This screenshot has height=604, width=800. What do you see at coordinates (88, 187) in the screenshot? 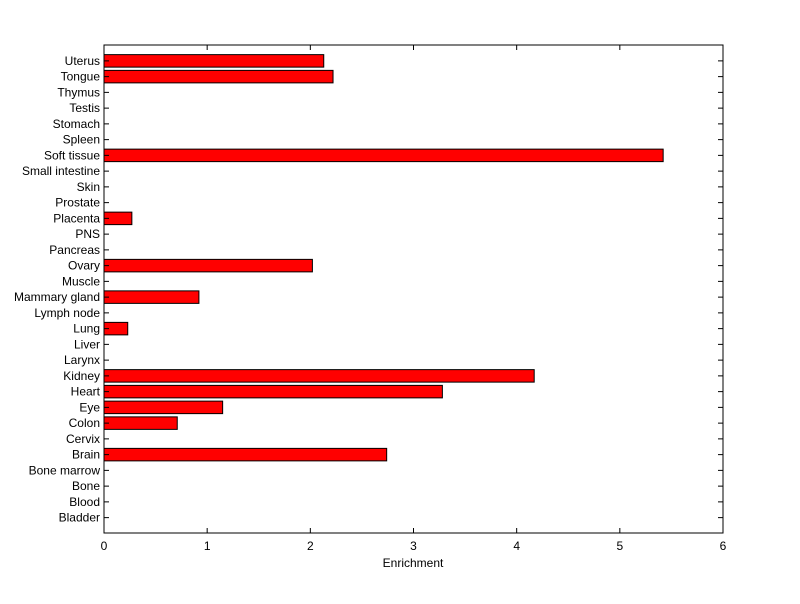
I see `y-tick-label-skin: Skin` at bounding box center [88, 187].